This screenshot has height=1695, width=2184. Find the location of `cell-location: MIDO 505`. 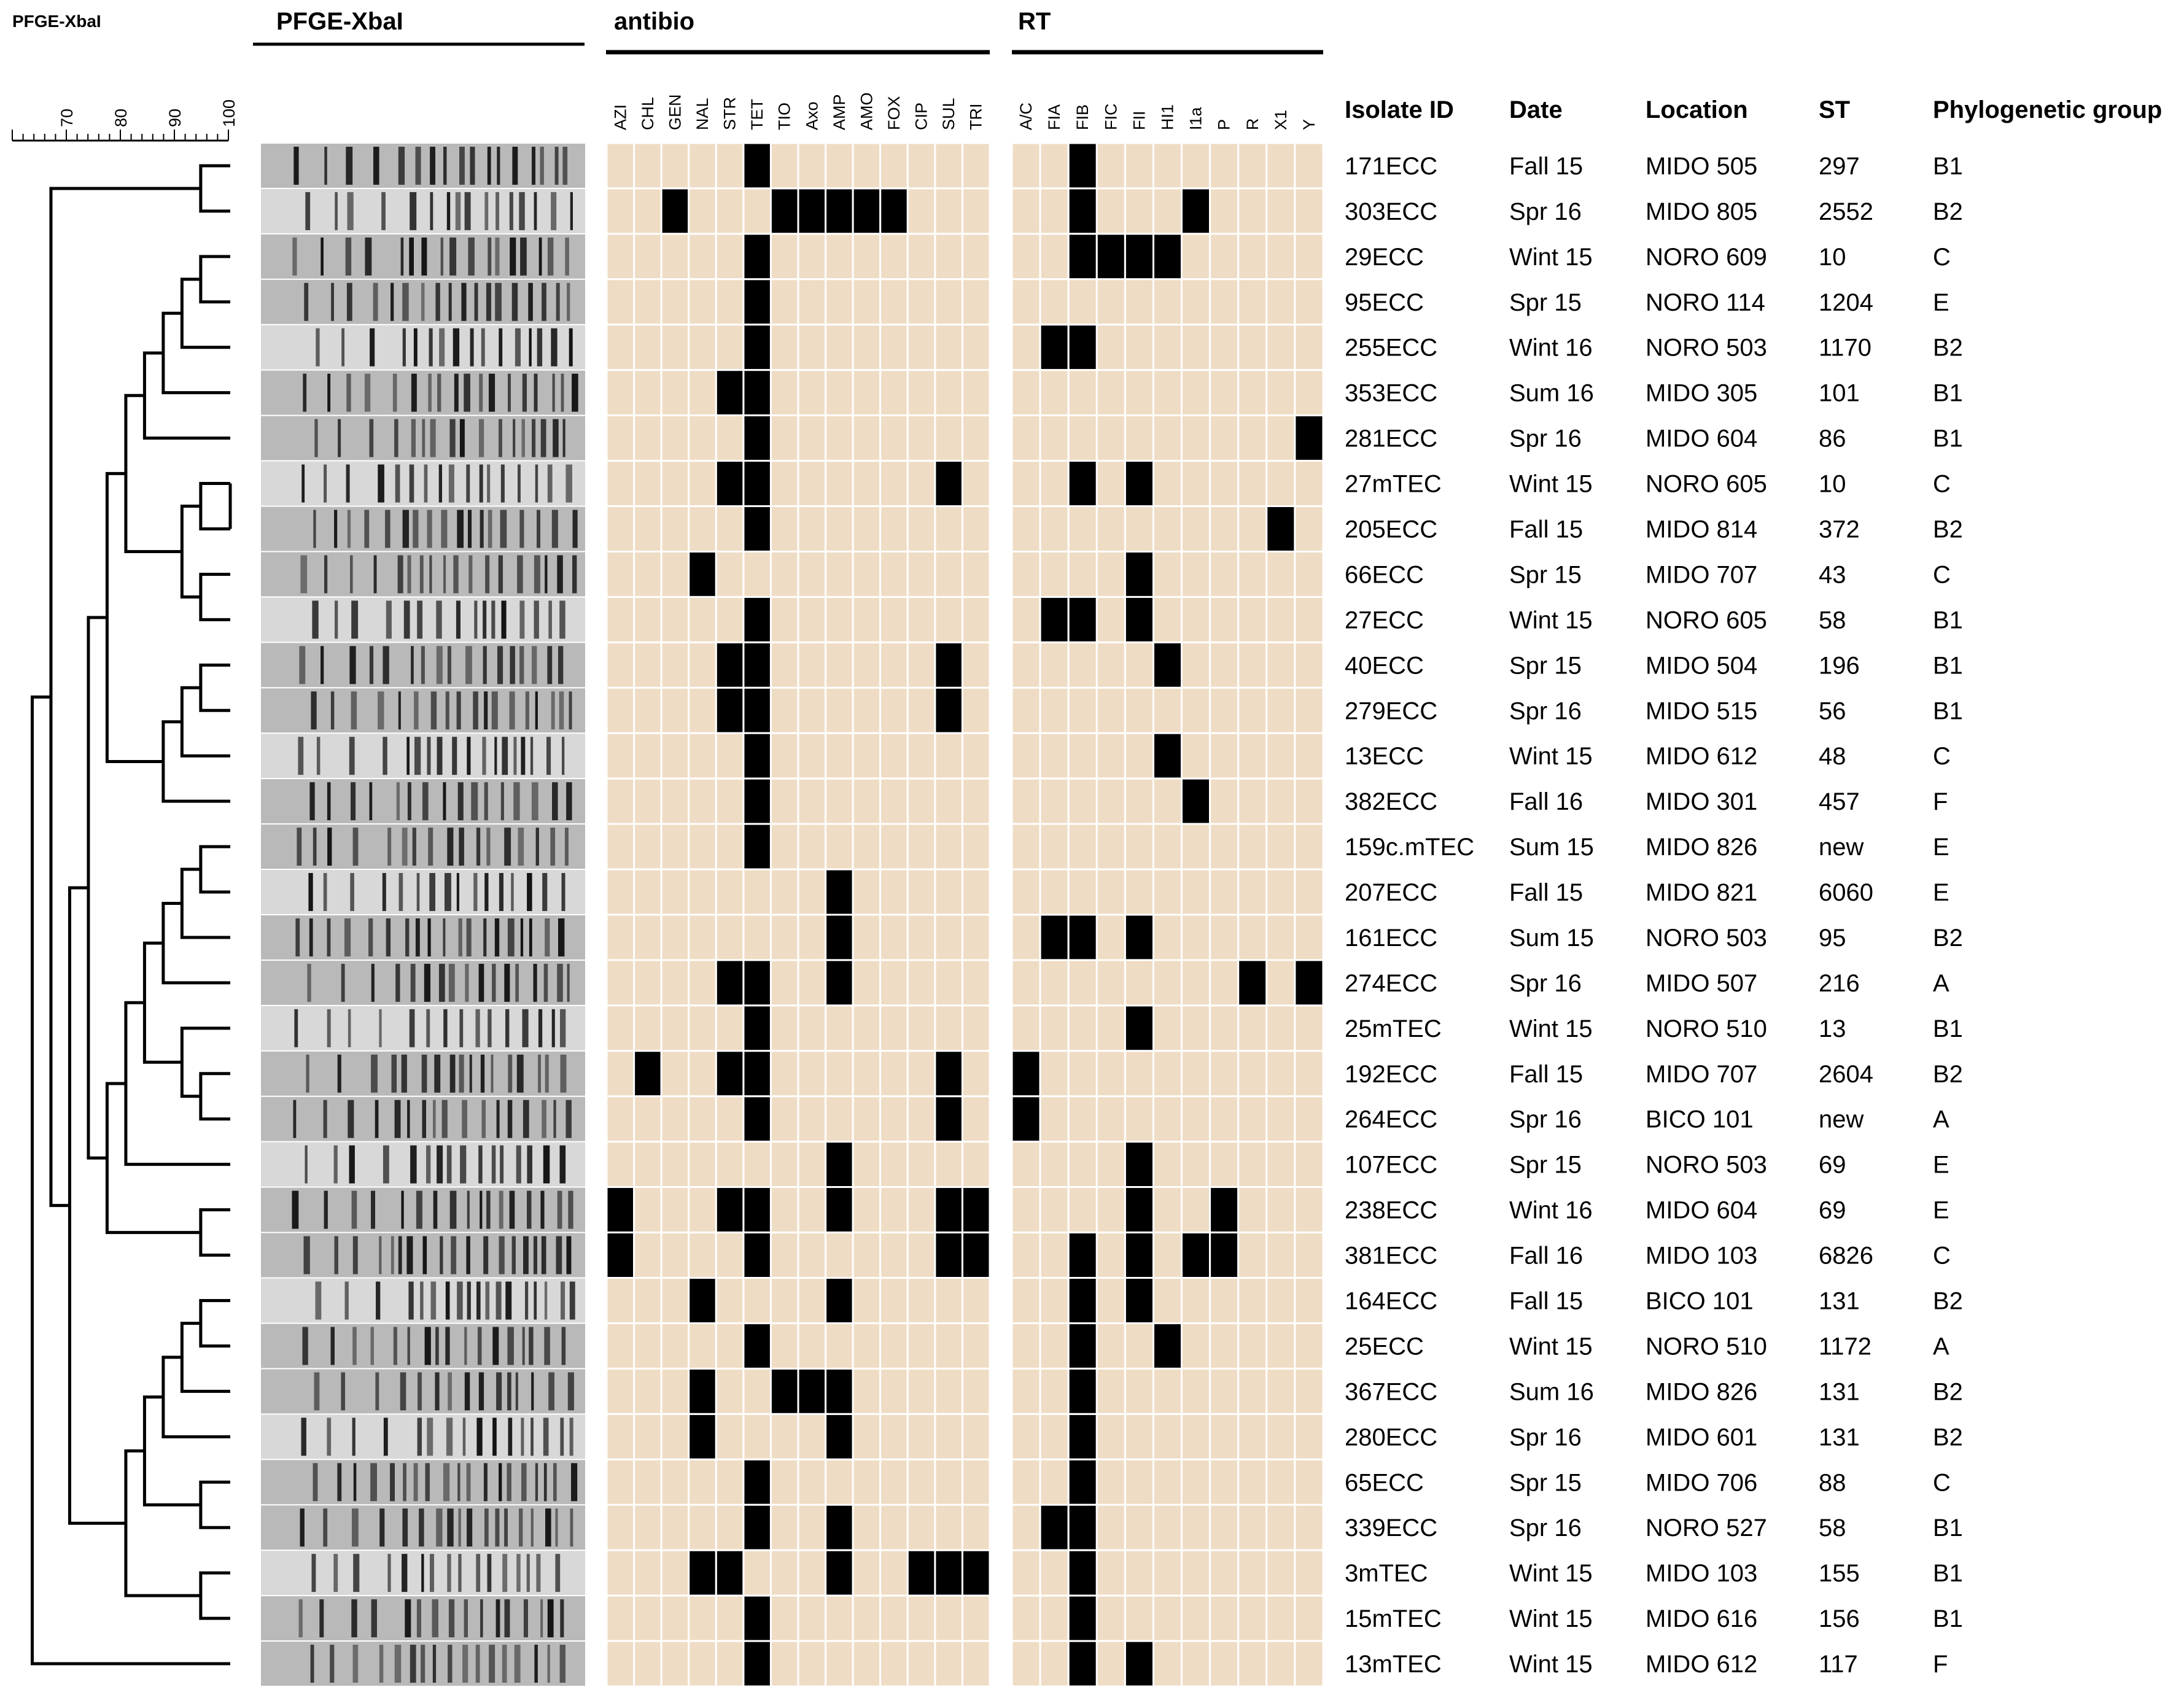

cell-location: MIDO 505 is located at coordinates (1701, 166).